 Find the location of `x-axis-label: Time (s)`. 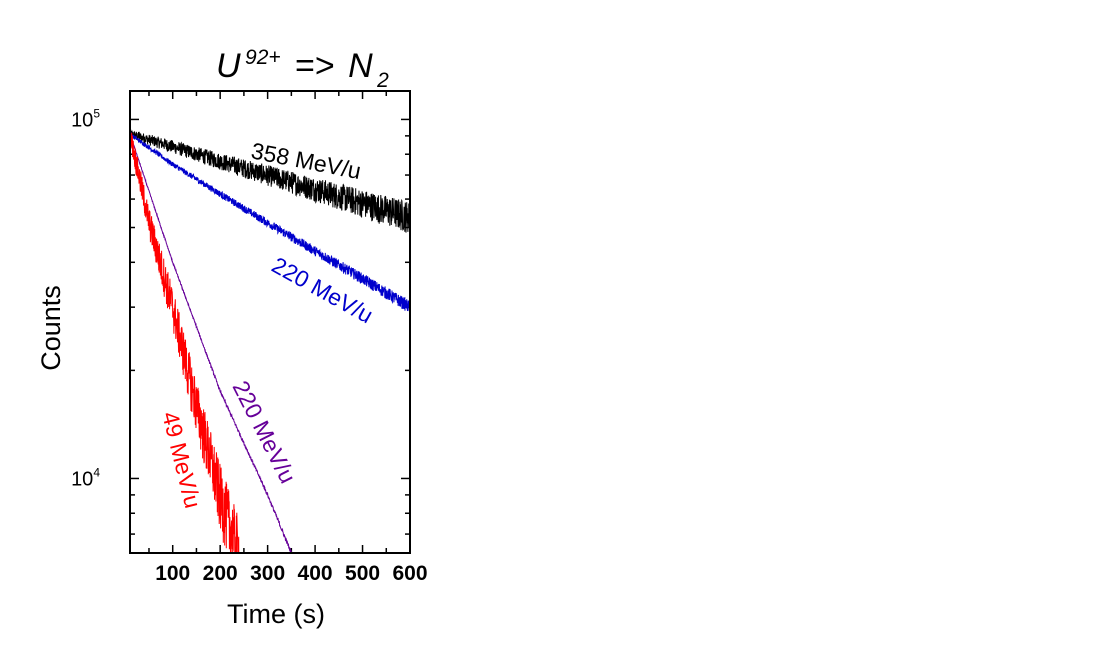

x-axis-label: Time (s) is located at coordinates (276, 614).